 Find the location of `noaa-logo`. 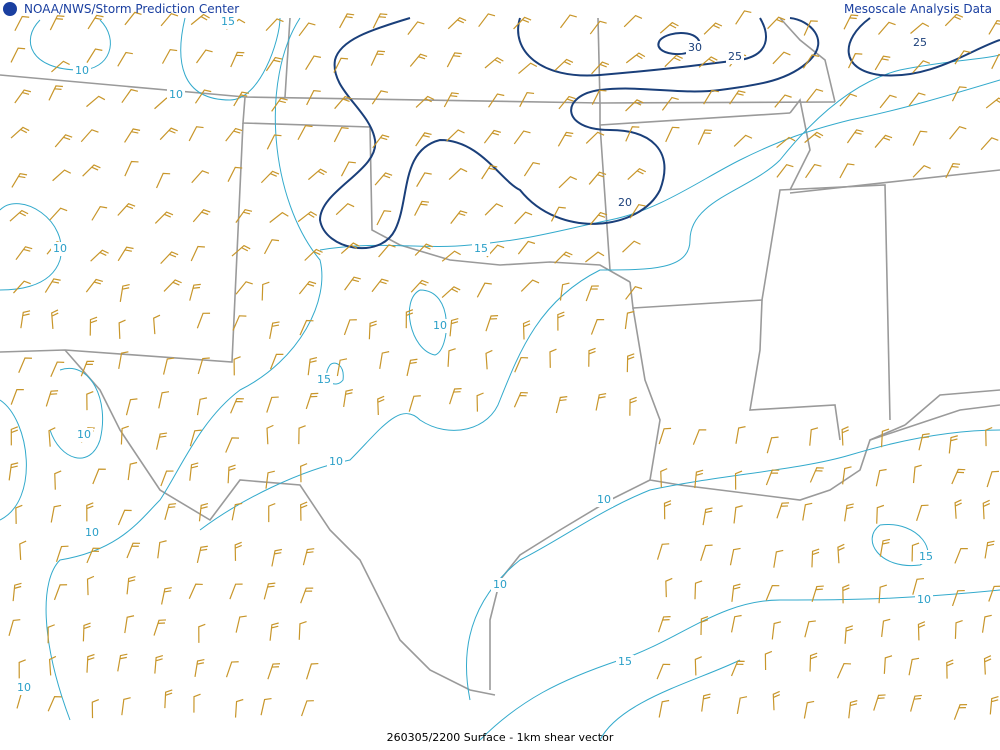

noaa-logo is located at coordinates (10, 9).